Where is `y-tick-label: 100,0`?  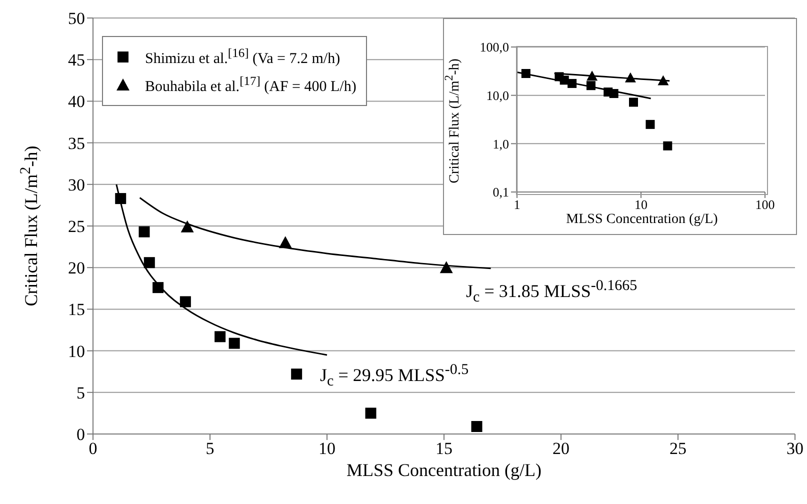 y-tick-label: 100,0 is located at coordinates (494, 47).